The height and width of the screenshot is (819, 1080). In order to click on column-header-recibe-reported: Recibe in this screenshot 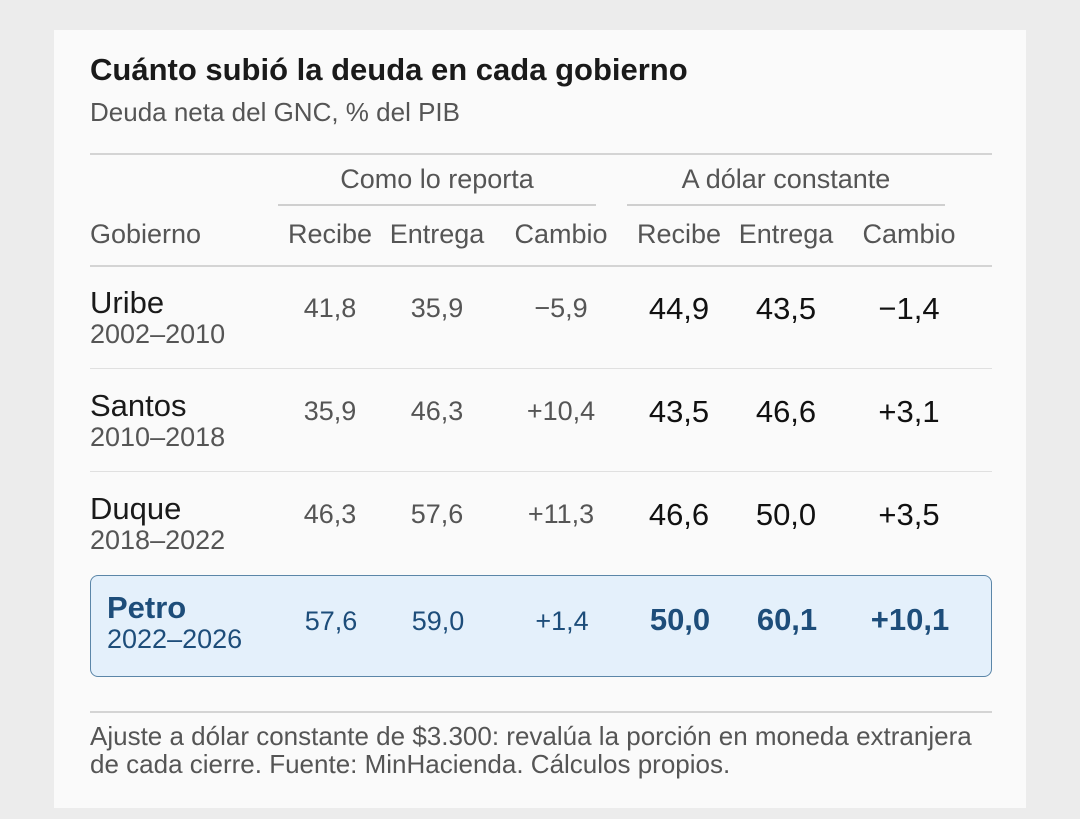, I will do `click(330, 234)`.